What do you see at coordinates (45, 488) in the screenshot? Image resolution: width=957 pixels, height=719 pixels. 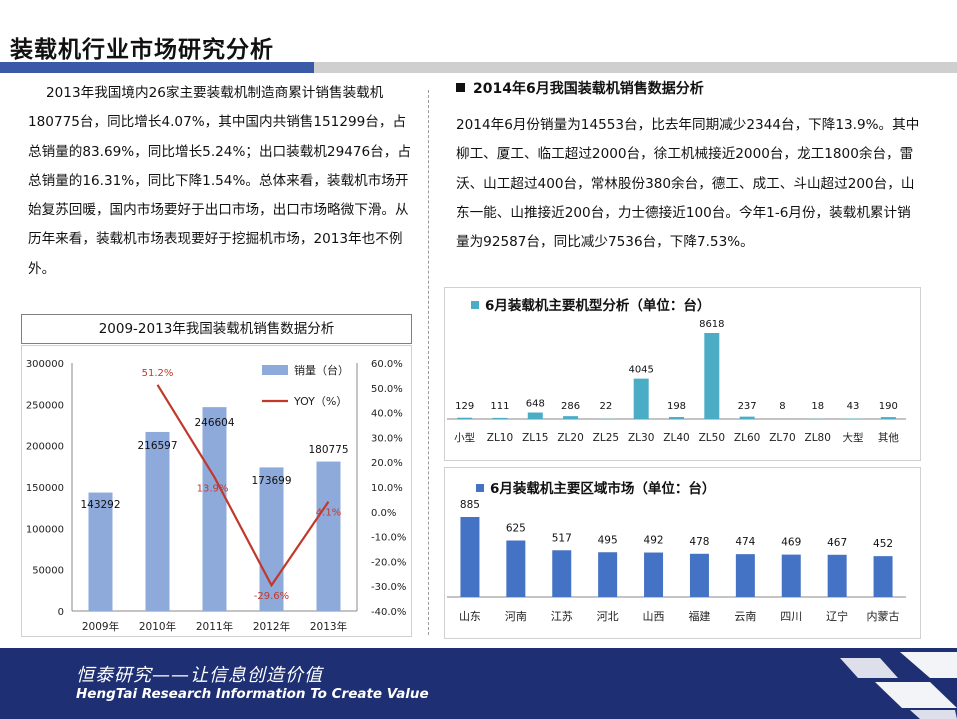 I see `y-tick-label: 150000` at bounding box center [45, 488].